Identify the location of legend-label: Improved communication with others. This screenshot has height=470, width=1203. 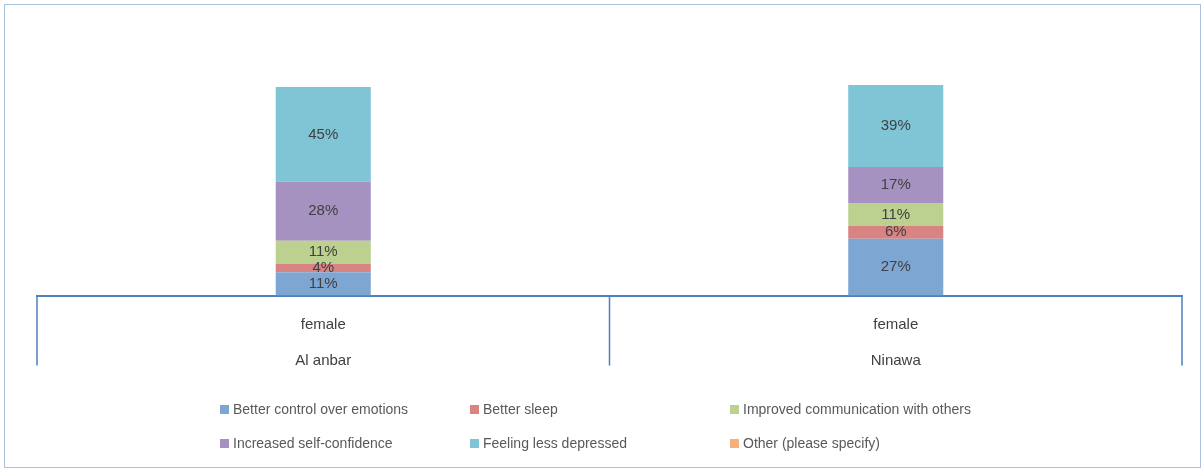
(857, 409).